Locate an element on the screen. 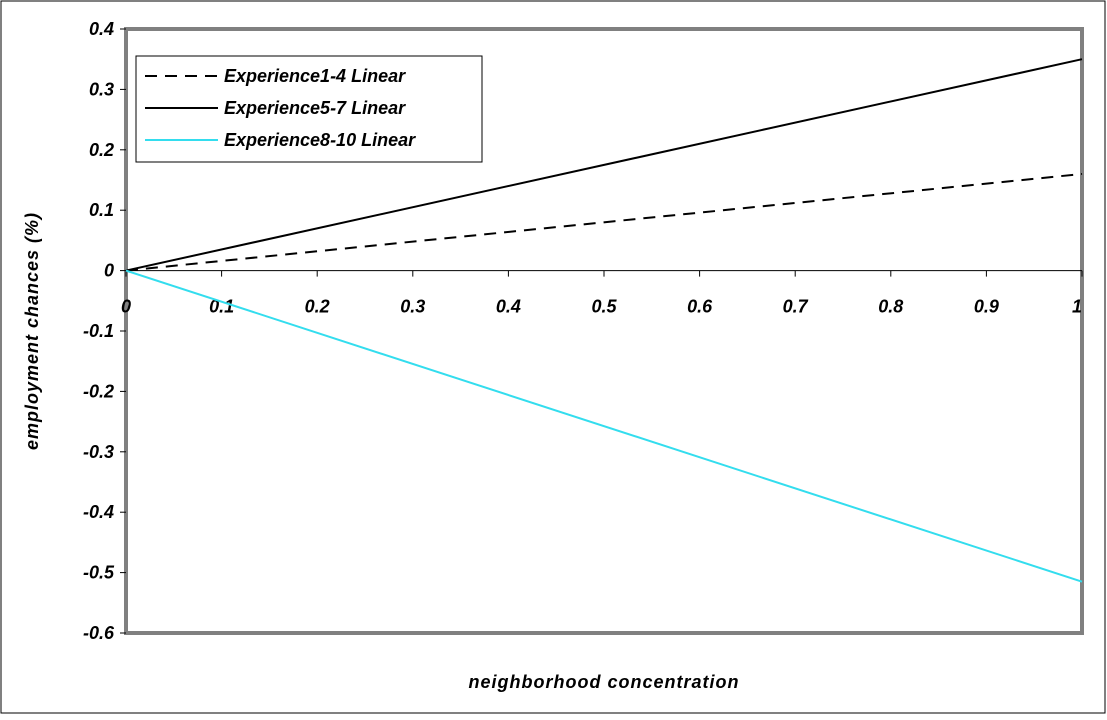  legend-label: Experience8-10 Linear is located at coordinates (320, 140).